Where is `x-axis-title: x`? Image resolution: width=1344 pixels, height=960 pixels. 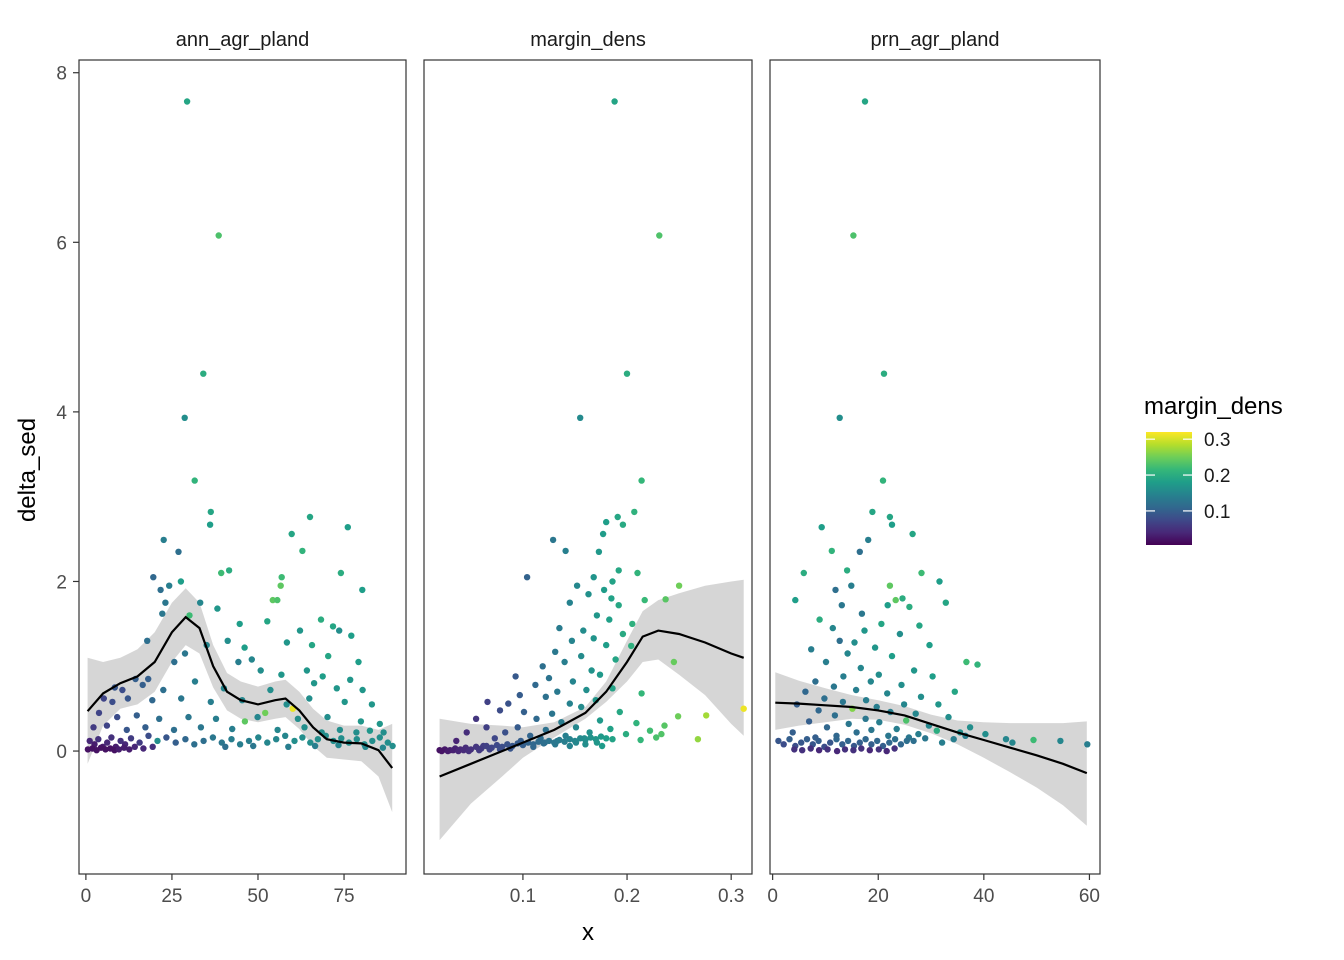
x-axis-title: x is located at coordinates (588, 932).